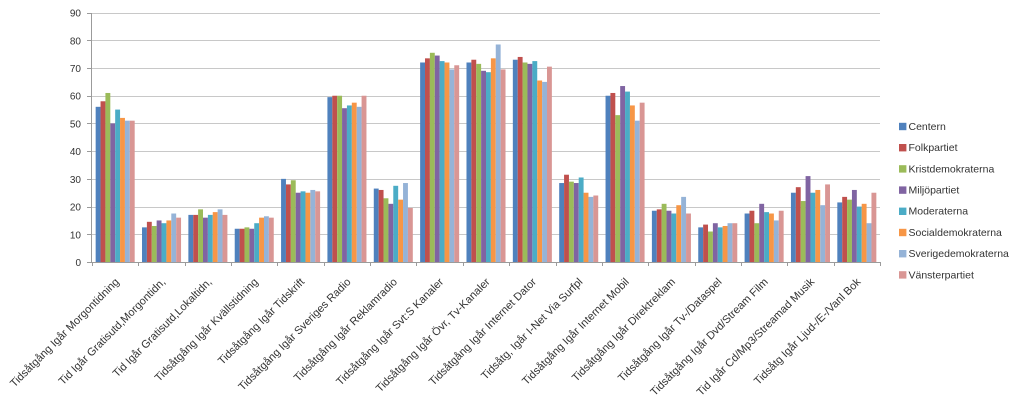  What do you see at coordinates (76, 152) in the screenshot?
I see `svg-text: 40` at bounding box center [76, 152].